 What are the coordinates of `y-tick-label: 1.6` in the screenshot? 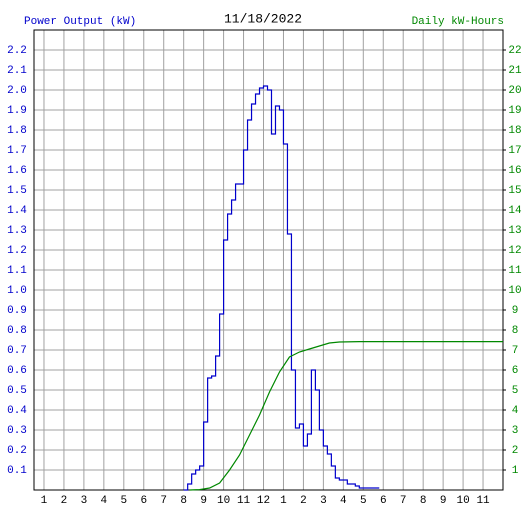 It's located at (17, 171).